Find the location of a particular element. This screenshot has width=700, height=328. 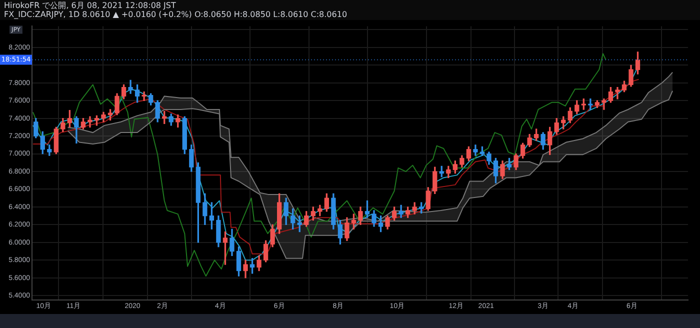

chart-subtitle: FX_IDC:ZARJPY, 1D 8.0610 ▲ +0.0160 (+0.2%) O:8.0650 H:8.0850 L:8.0610 C:8.0610 is located at coordinates (176, 14).